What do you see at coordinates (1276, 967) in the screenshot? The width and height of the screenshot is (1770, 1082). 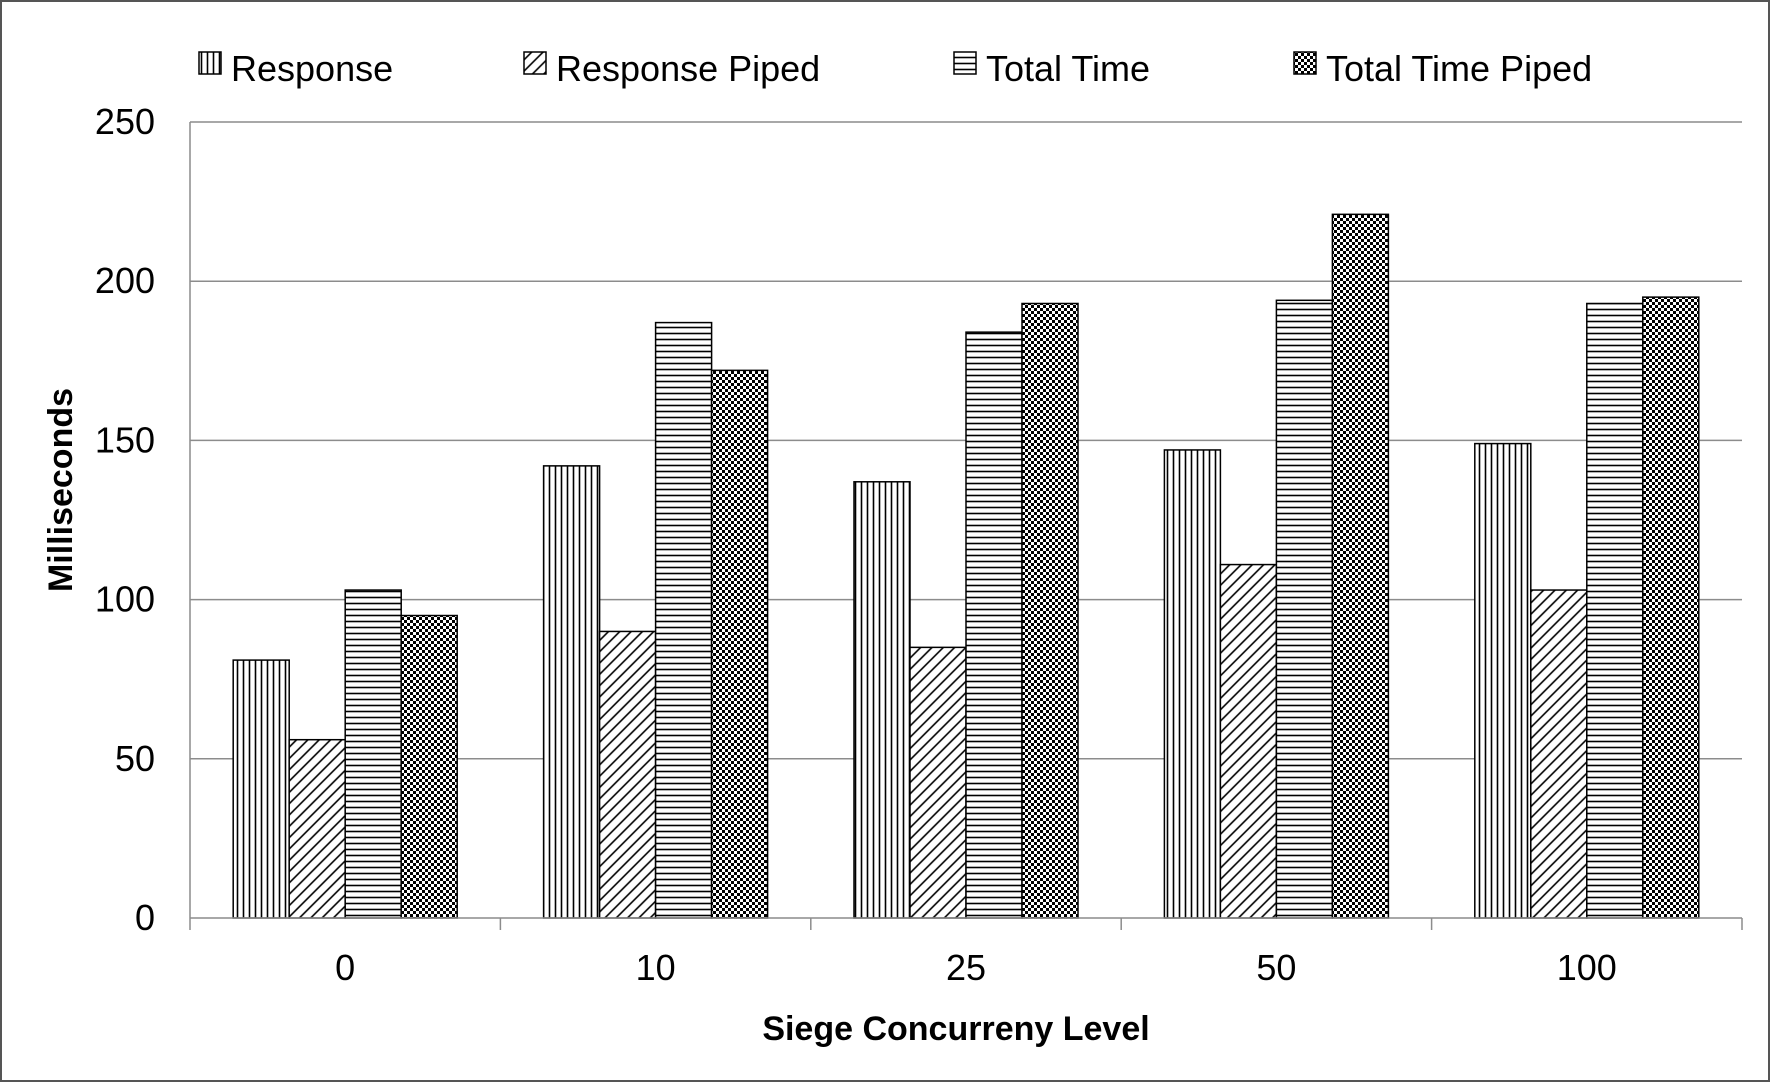 I see `x-tick-label: 50` at bounding box center [1276, 967].